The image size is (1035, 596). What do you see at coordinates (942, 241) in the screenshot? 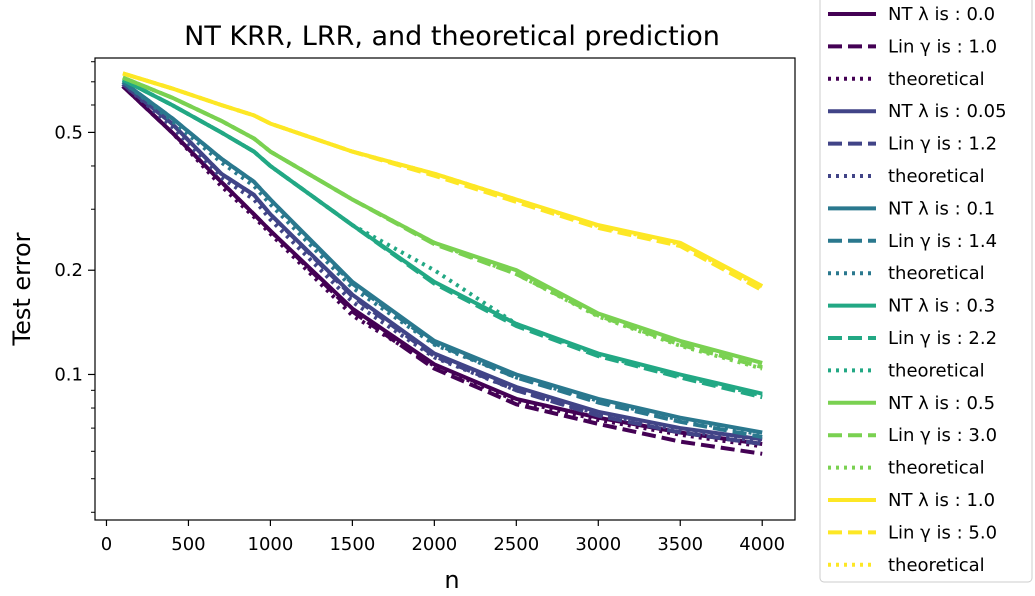
I see `legend-label: Lin γ is : 1.4` at bounding box center [942, 241].